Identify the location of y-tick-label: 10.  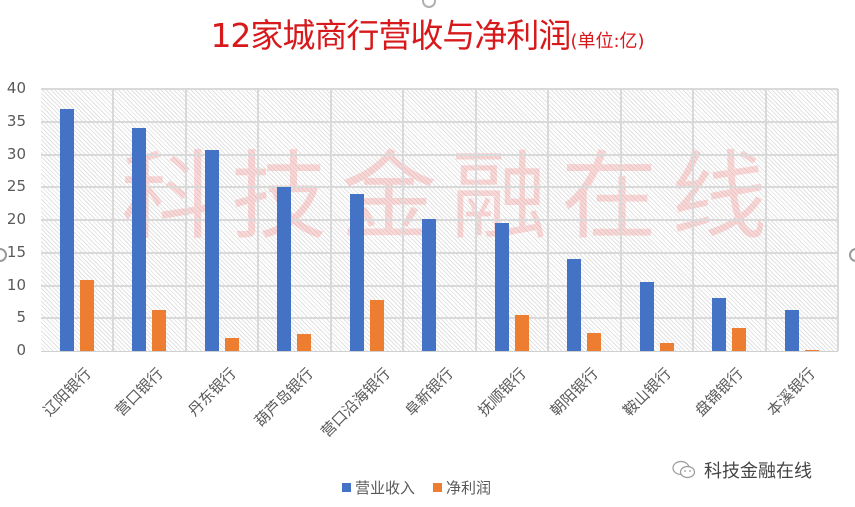
(16, 284).